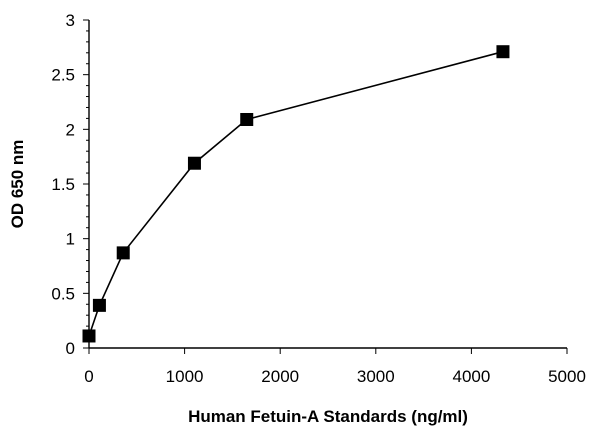  I want to click on x-tick-label: 3000, so click(376, 376).